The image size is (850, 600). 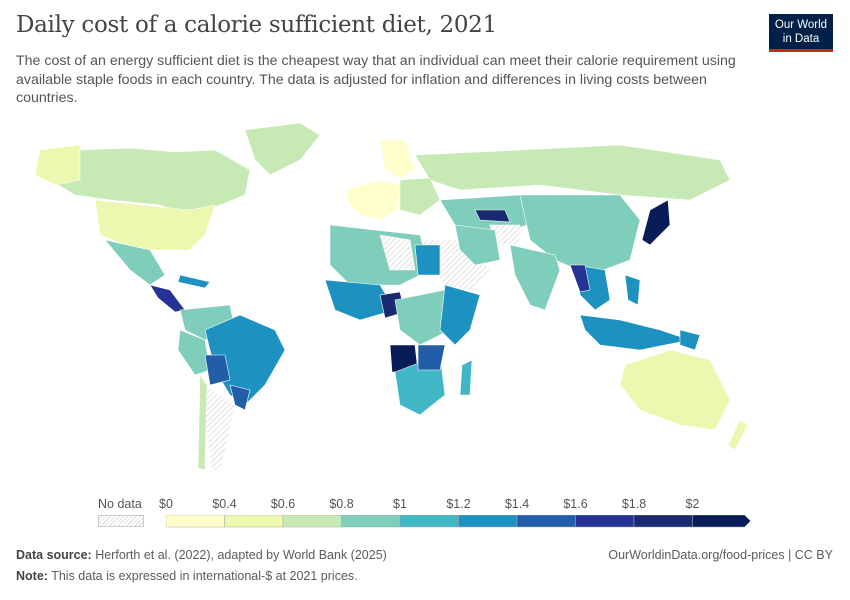 What do you see at coordinates (32, 576) in the screenshot?
I see `note-label: Note:` at bounding box center [32, 576].